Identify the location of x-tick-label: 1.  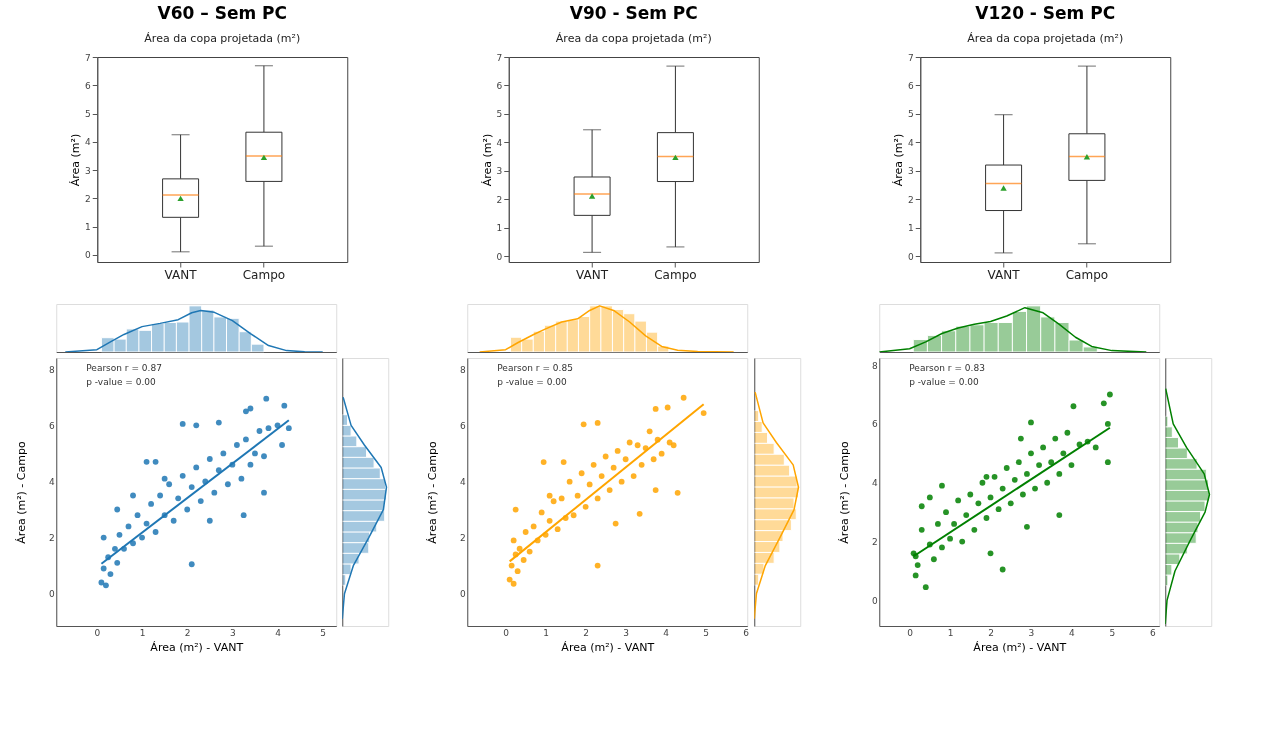
(142, 632).